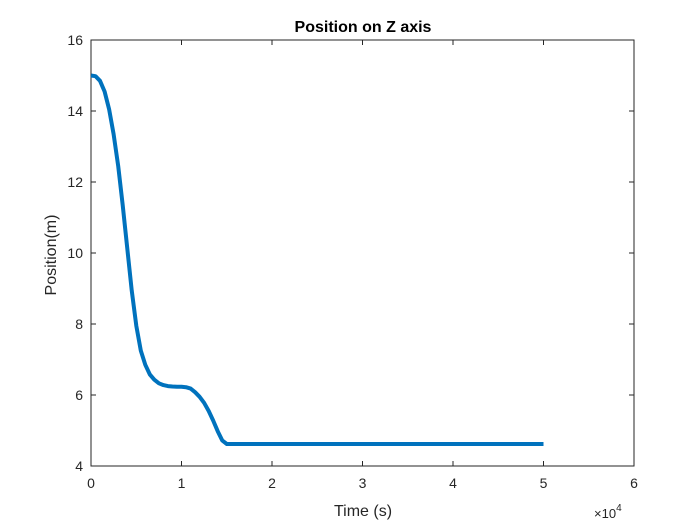  Describe the element at coordinates (182, 483) in the screenshot. I see `x-tick-label: 1` at that location.